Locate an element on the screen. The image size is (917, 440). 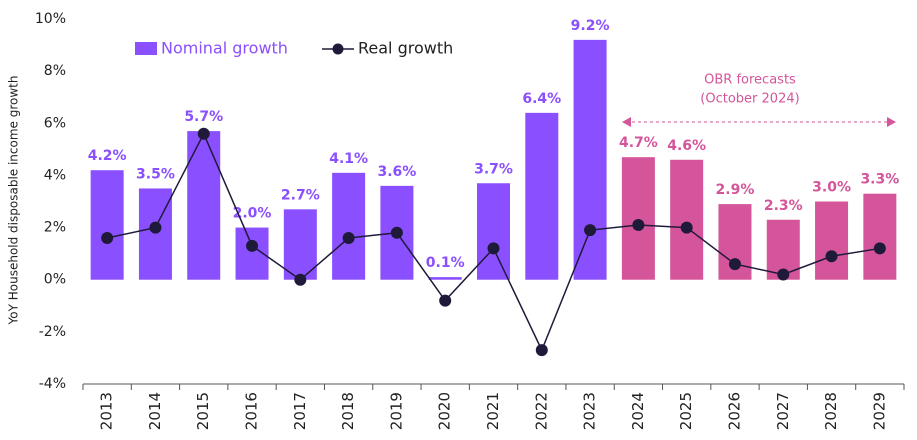
value-label: 4.2% is located at coordinates (107, 156).